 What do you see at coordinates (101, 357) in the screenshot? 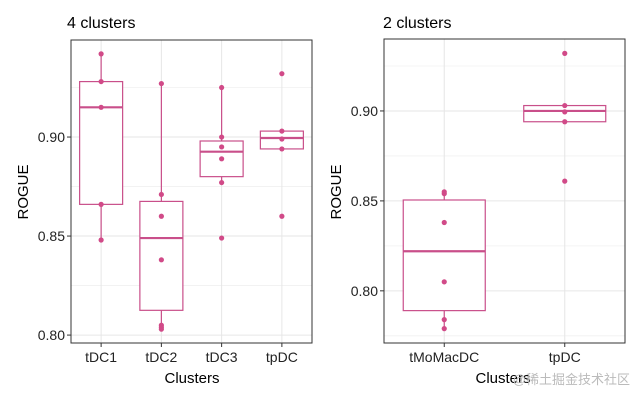
I see `x-tick-label: tDC1` at bounding box center [101, 357].